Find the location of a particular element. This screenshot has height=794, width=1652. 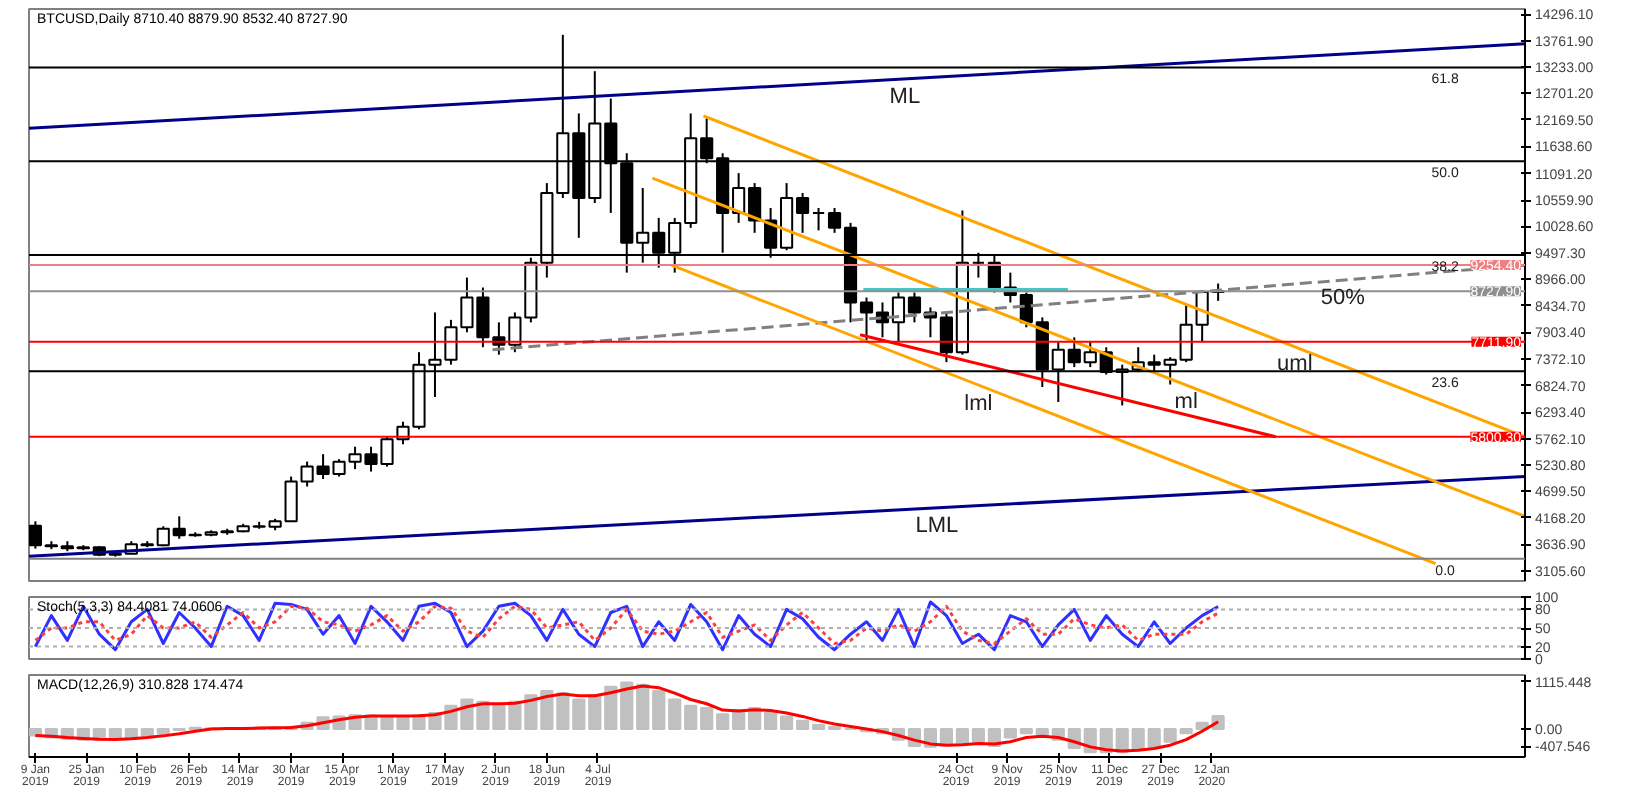

annotation: ML is located at coordinates (905, 96).